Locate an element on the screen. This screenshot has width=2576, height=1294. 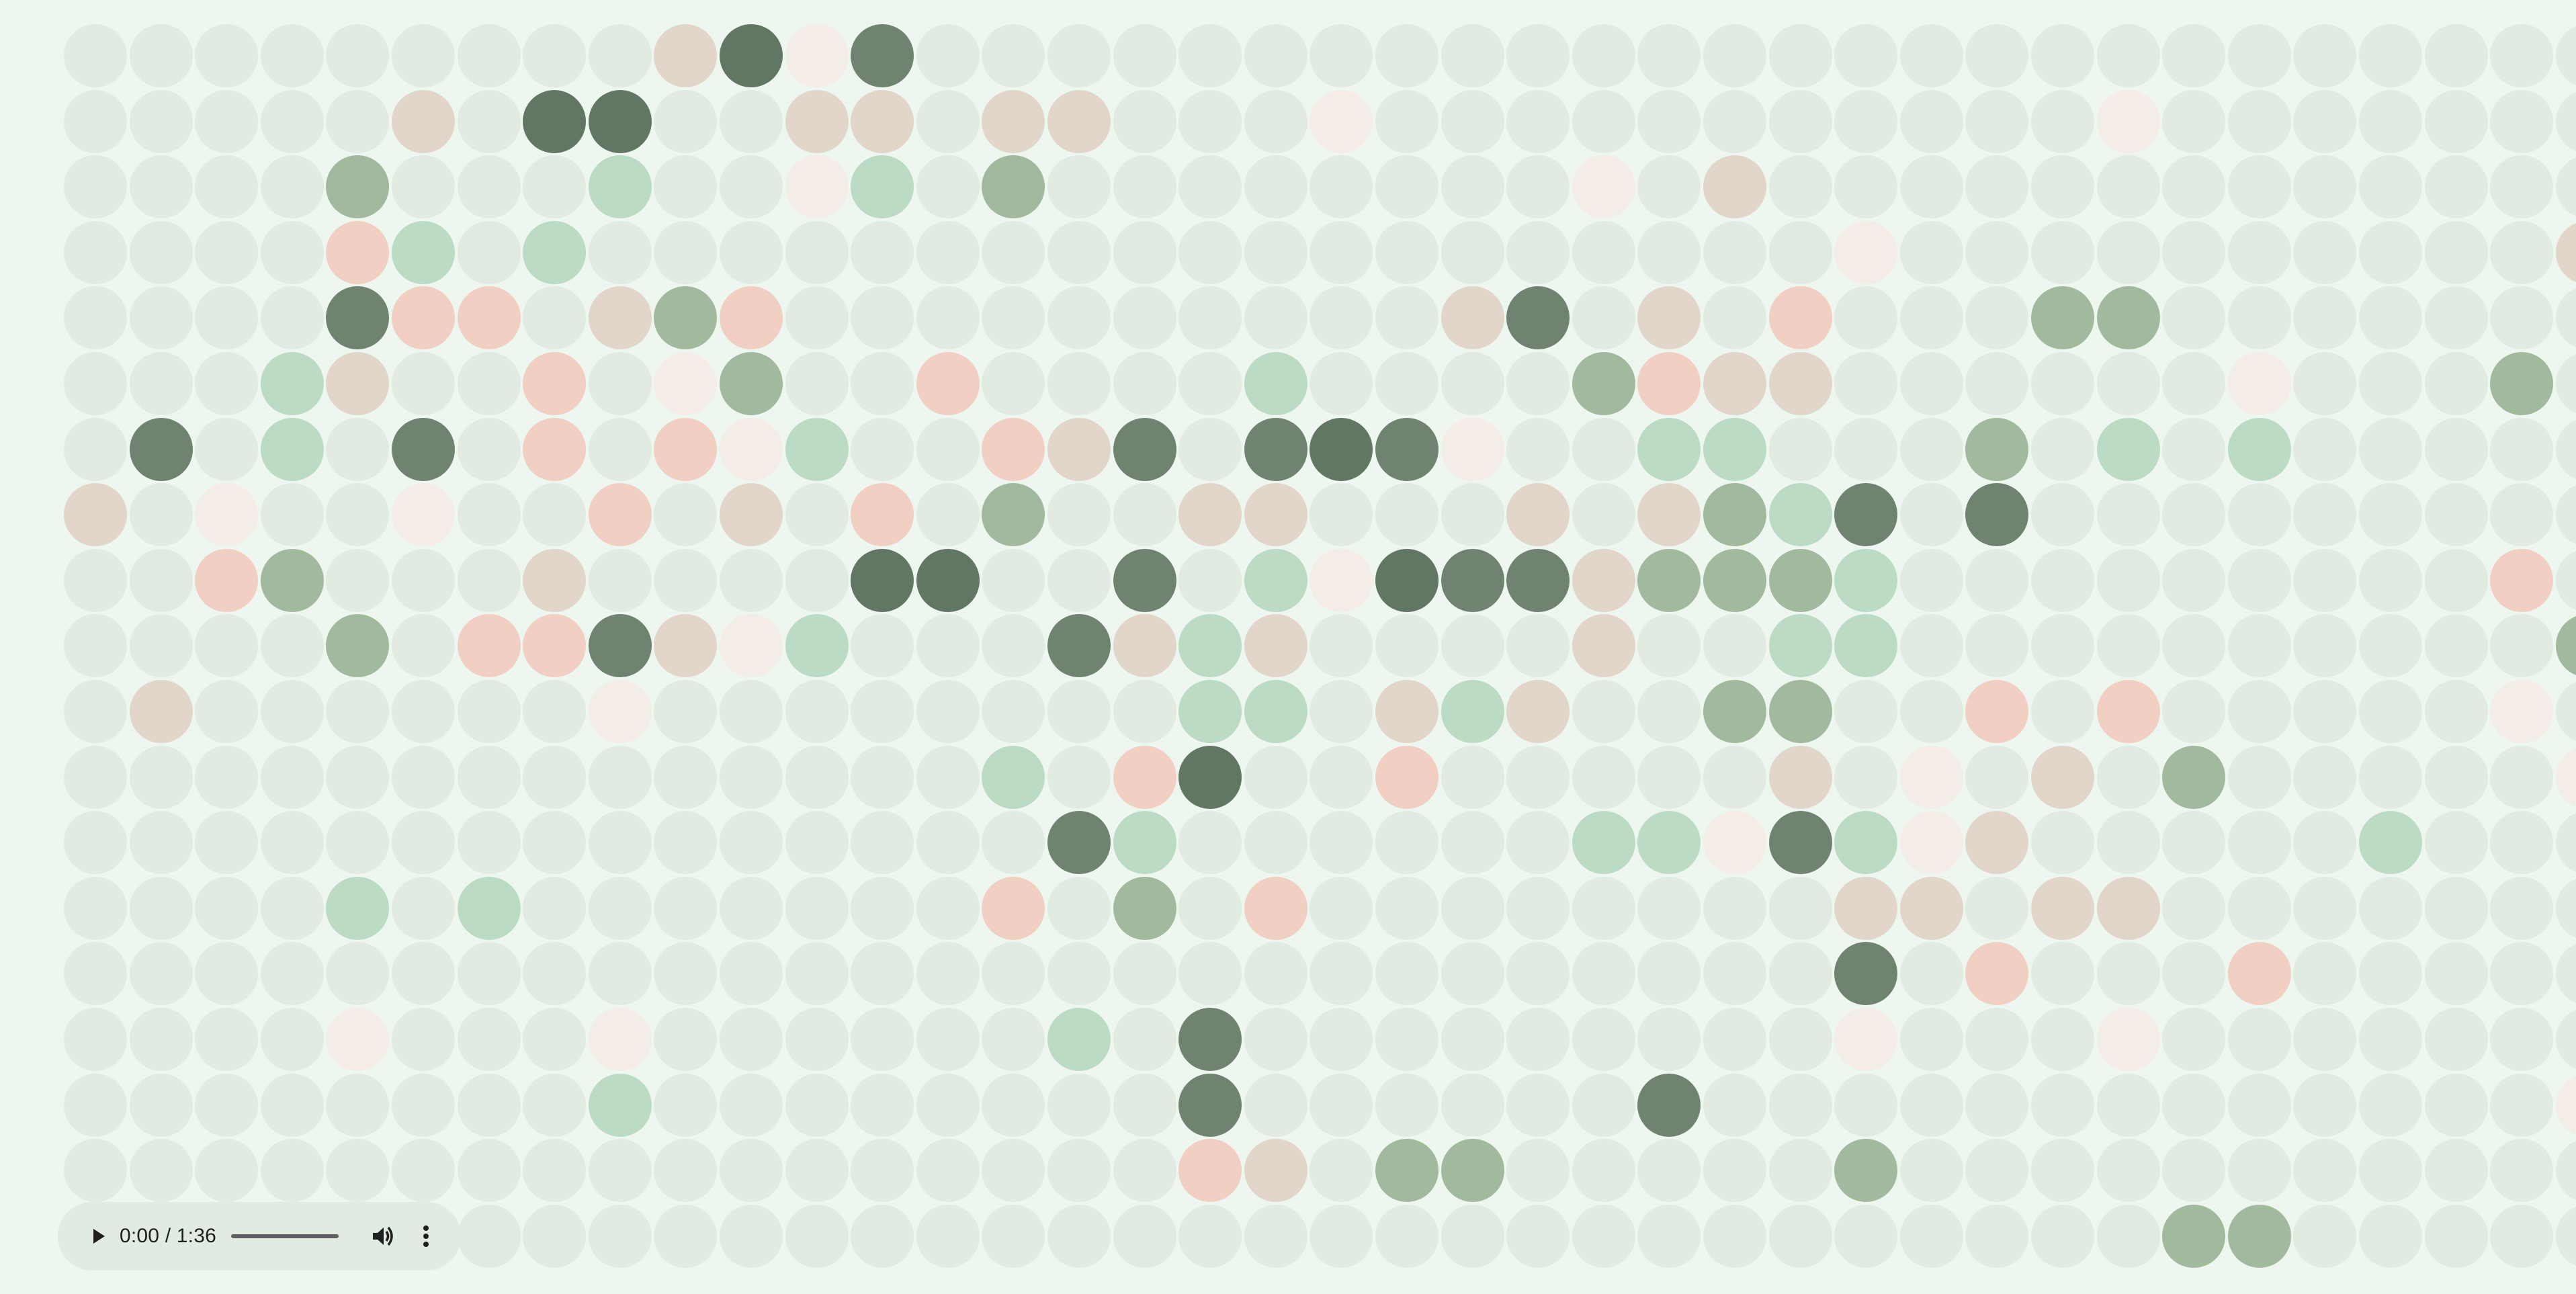
more-options-button is located at coordinates (426, 1236).